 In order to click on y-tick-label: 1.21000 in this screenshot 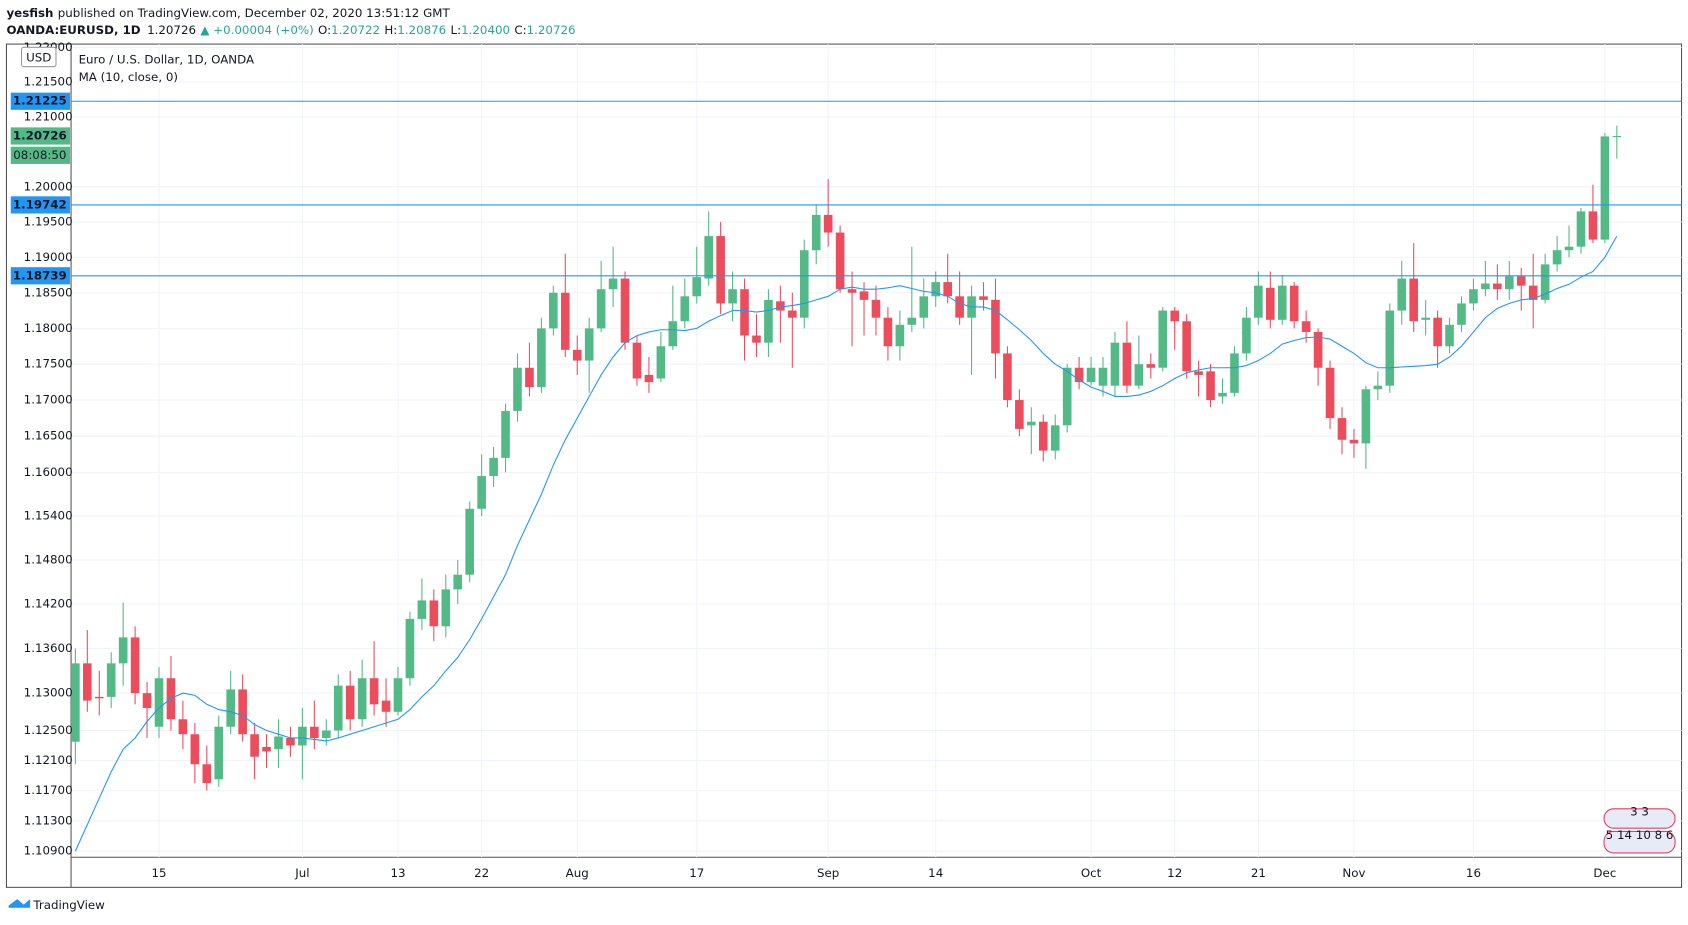, I will do `click(48, 116)`.